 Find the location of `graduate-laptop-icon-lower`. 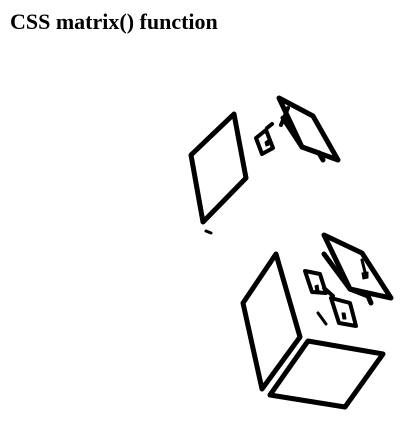

graduate-laptop-icon-lower is located at coordinates (317, 321).